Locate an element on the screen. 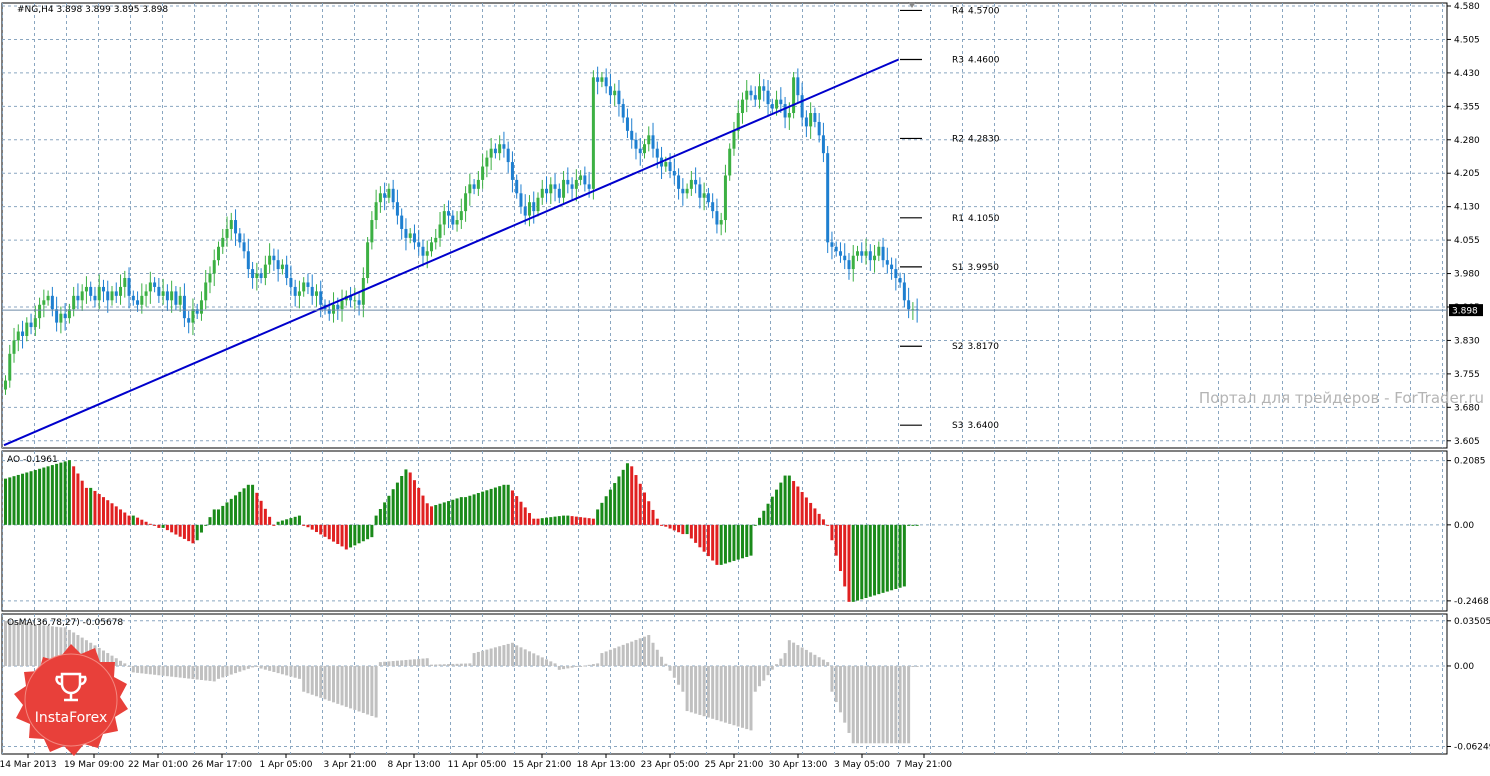 This screenshot has width=1490, height=776. instaforex-logo: InstaForex is located at coordinates (71, 701).